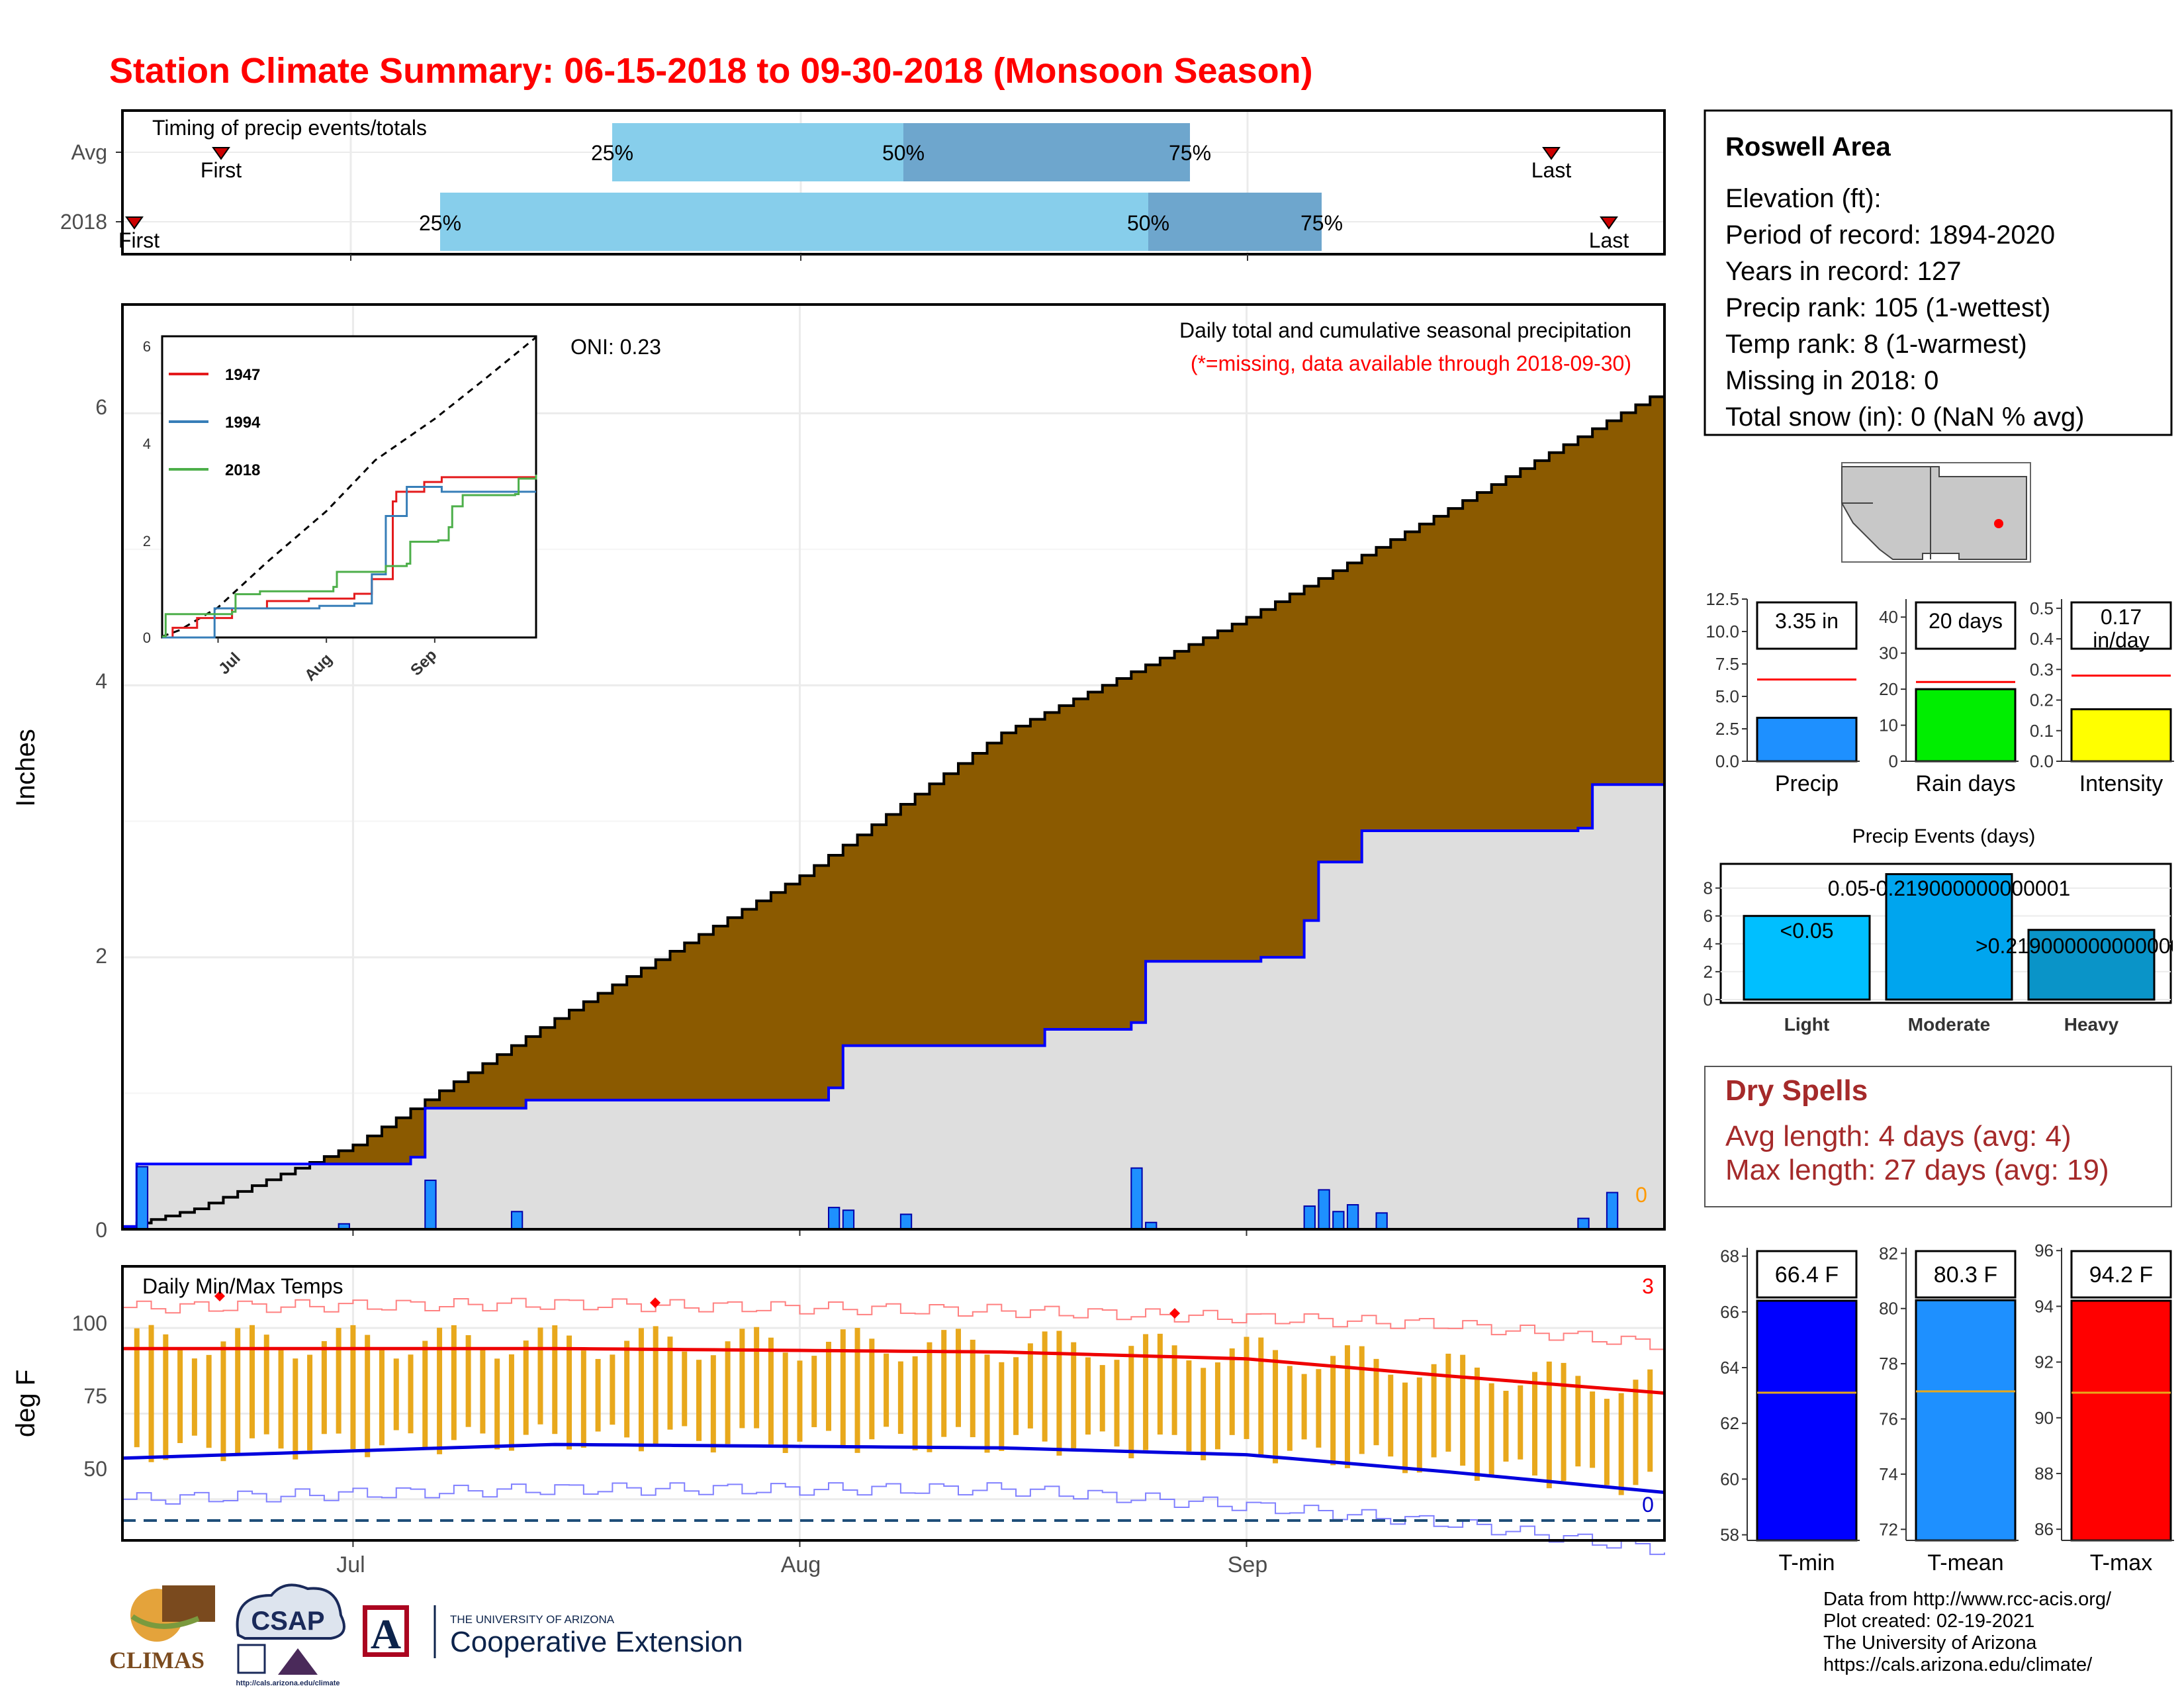 Image resolution: width=2184 pixels, height=1688 pixels. What do you see at coordinates (157, 1660) in the screenshot?
I see `climas-text: CLIMAS` at bounding box center [157, 1660].